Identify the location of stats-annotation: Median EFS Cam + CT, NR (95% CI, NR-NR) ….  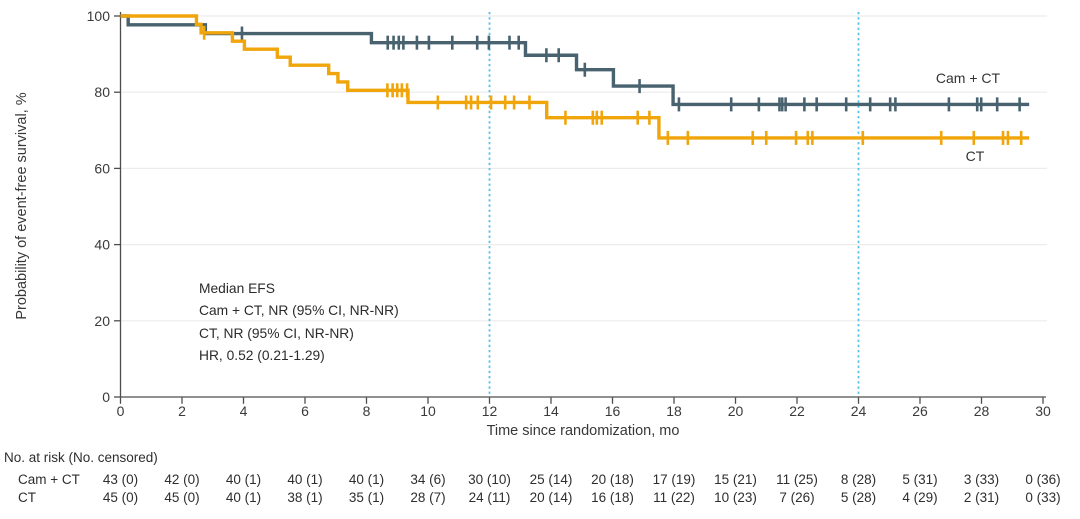
(299, 323).